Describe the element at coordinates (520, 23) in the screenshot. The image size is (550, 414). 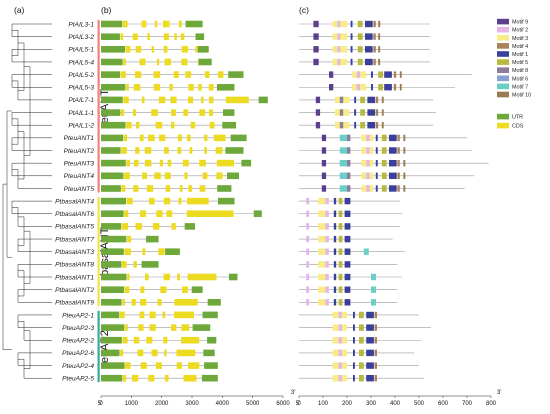
I see `legend-label: Motif 9` at that location.